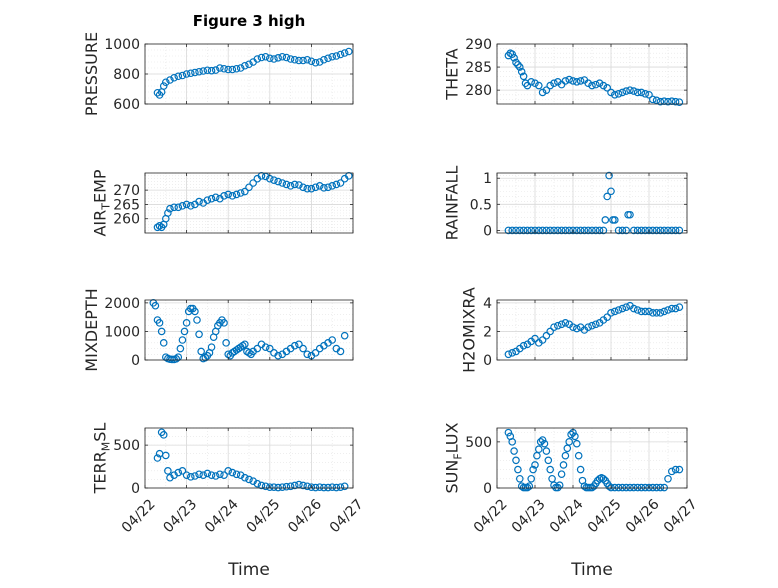  I want to click on y-axis-label: TERRMSL, so click(102, 459).